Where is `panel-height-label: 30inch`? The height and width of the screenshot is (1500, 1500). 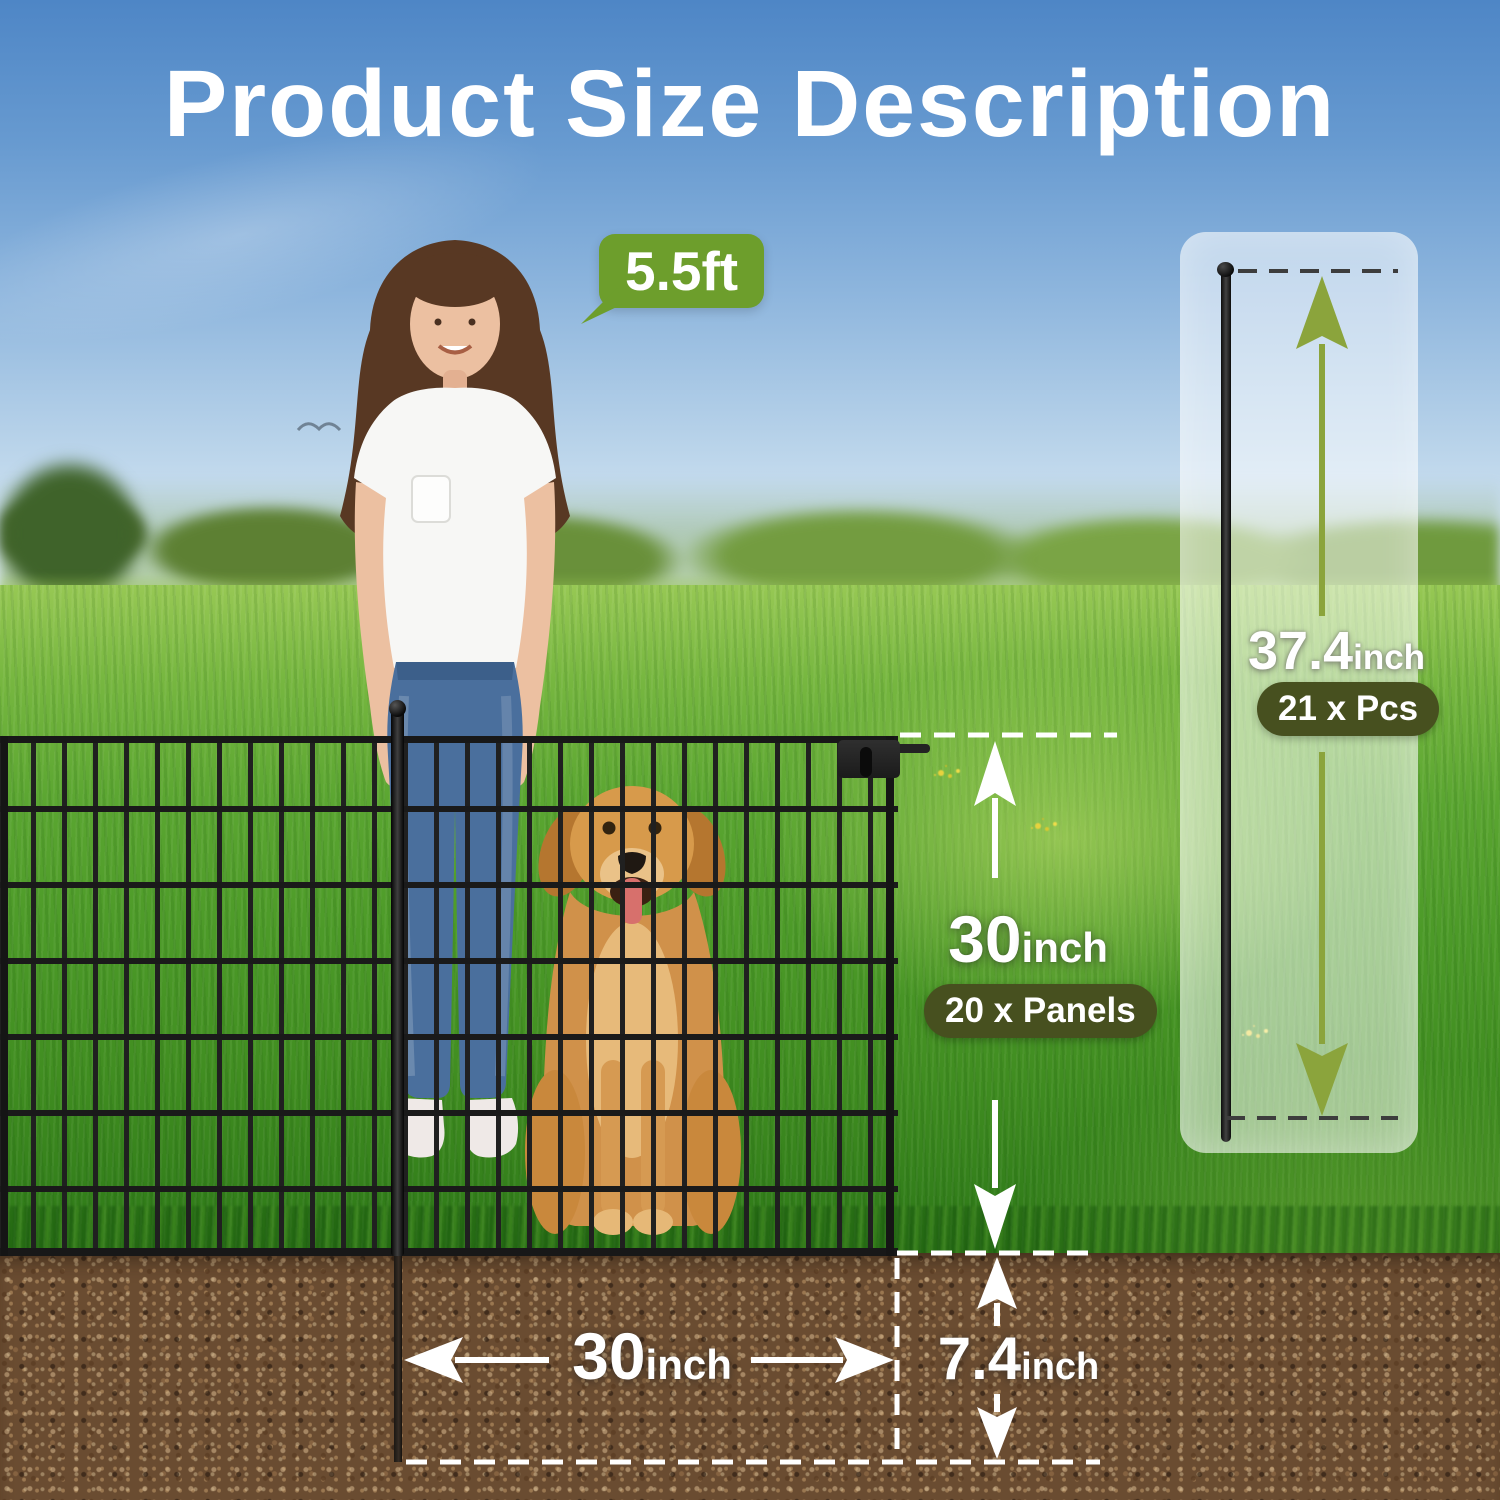
panel-height-label: 30inch is located at coordinates (1028, 939).